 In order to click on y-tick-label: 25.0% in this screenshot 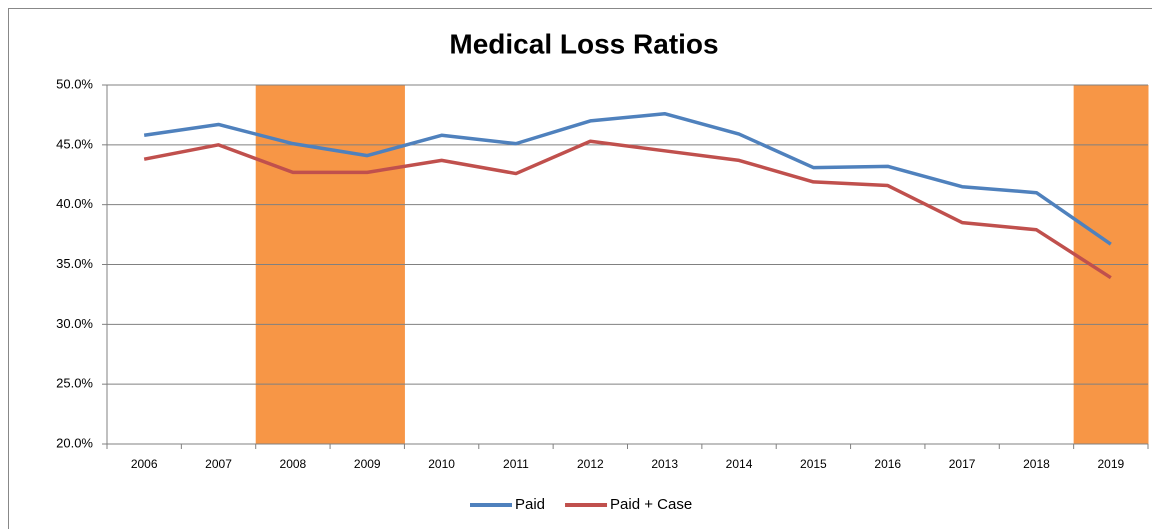, I will do `click(74, 383)`.